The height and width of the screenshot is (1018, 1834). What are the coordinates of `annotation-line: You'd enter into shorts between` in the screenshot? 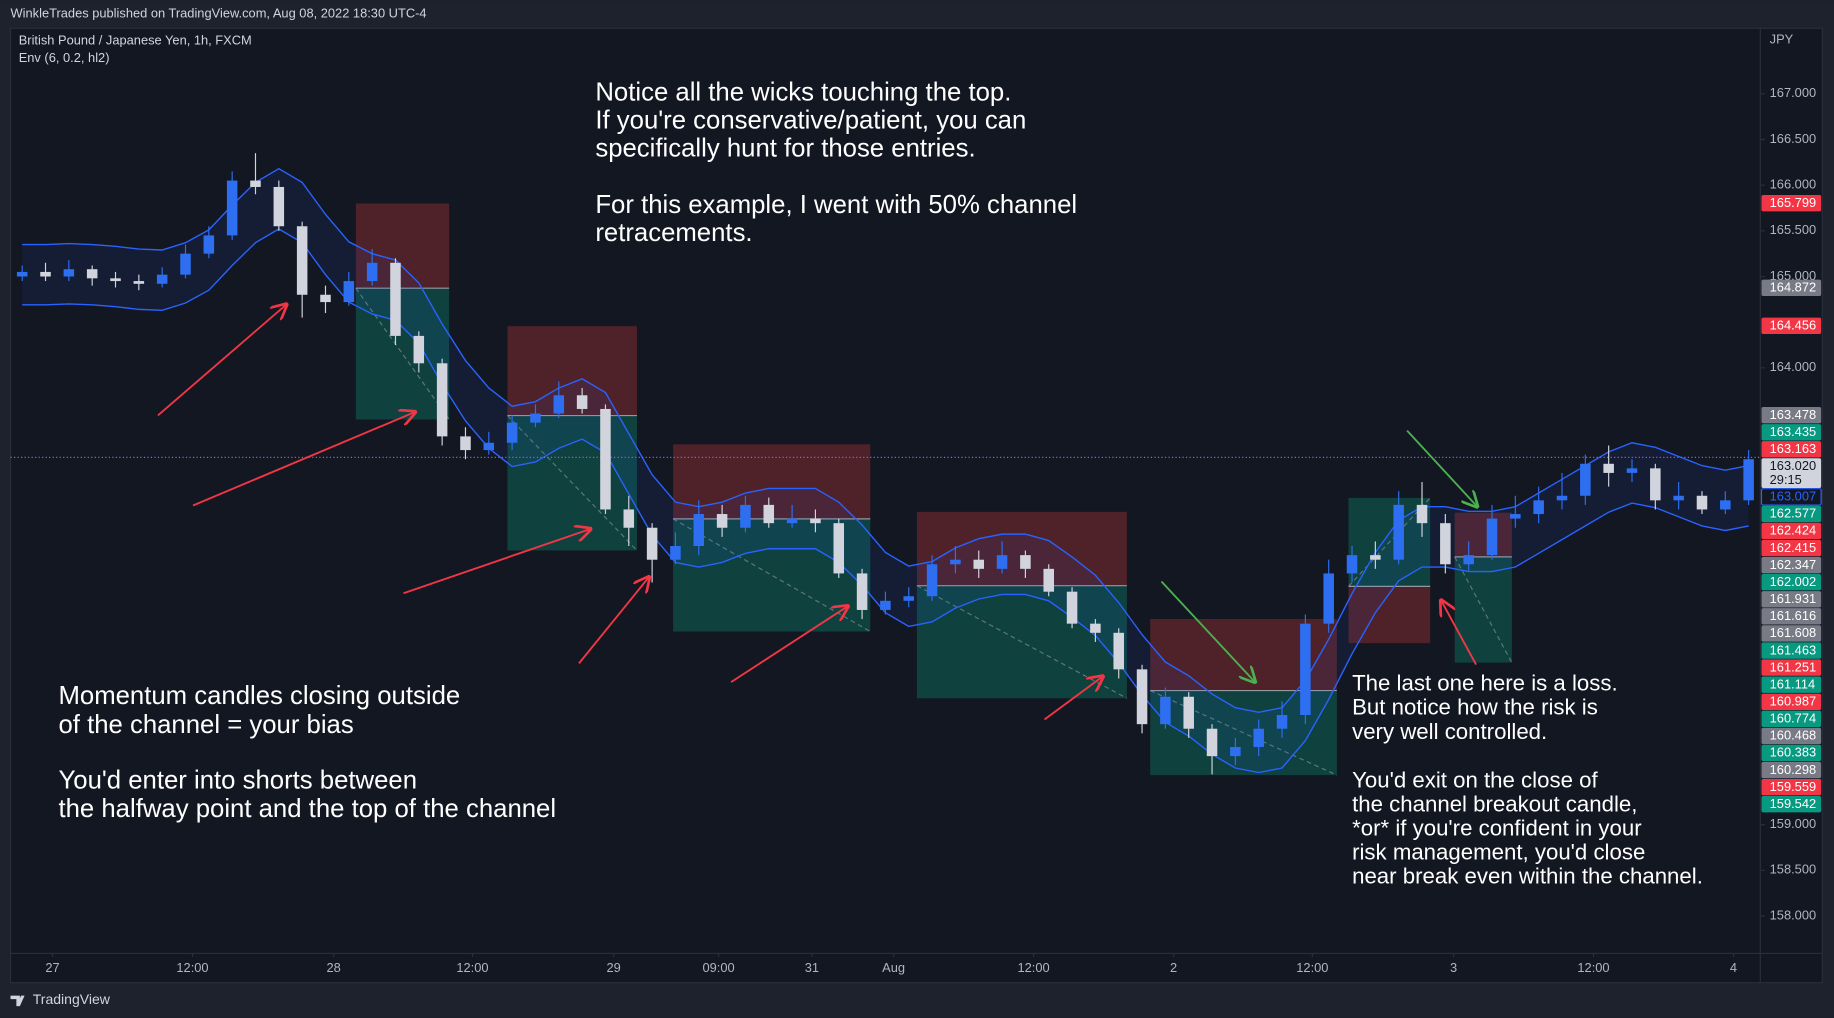 It's located at (237, 780).